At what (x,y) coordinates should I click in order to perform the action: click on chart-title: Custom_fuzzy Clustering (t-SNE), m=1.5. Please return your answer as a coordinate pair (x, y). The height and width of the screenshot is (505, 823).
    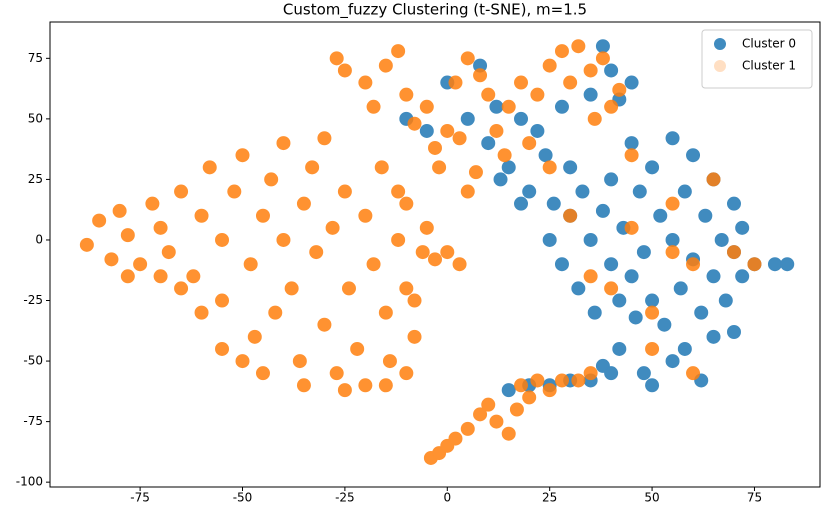
    Looking at the image, I should click on (435, 10).